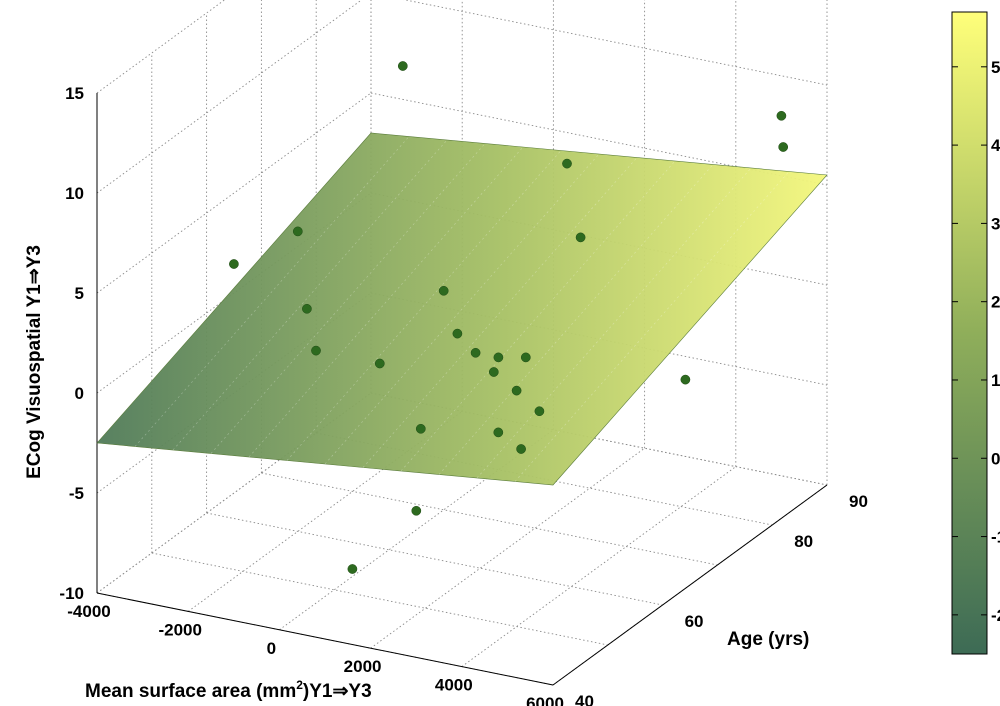 Image resolution: width=1000 pixels, height=706 pixels. I want to click on x-tick-label: 2000, so click(363, 666).